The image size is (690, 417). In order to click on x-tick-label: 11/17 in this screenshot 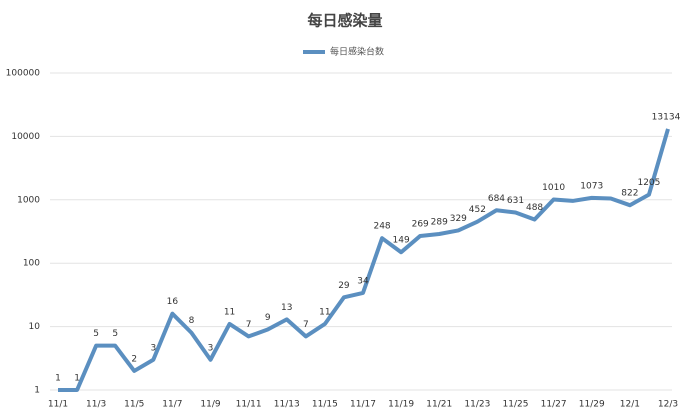, I will do `click(363, 405)`.